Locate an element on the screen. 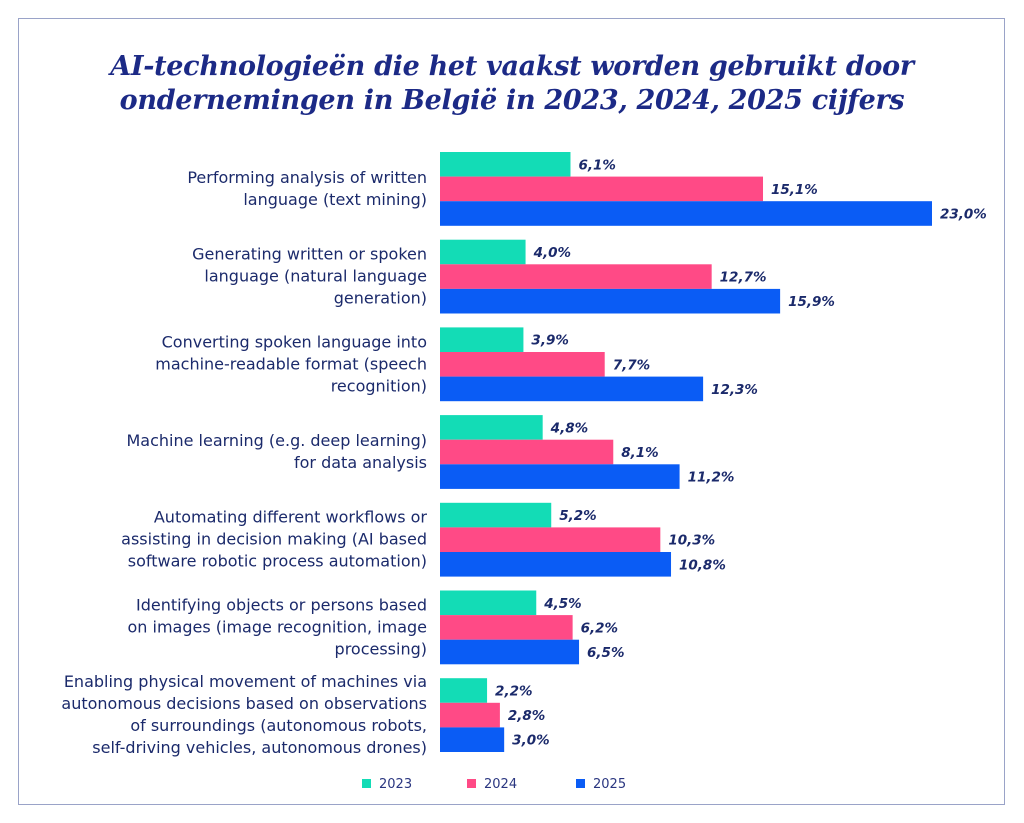 This screenshot has width=1024, height=823. data-label: 23,0% is located at coordinates (963, 215).